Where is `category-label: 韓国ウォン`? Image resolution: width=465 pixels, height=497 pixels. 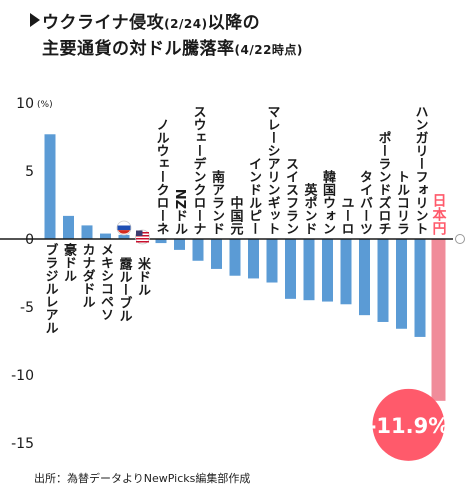
category-label: 韓国ウォン is located at coordinates (328, 202).